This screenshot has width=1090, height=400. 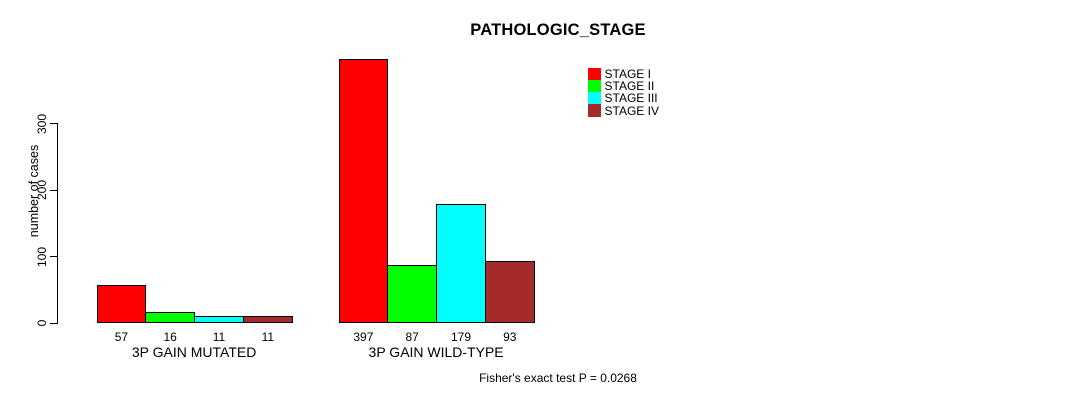 I want to click on legend-item-stage-iv: STAGE IV, so click(x=623, y=110).